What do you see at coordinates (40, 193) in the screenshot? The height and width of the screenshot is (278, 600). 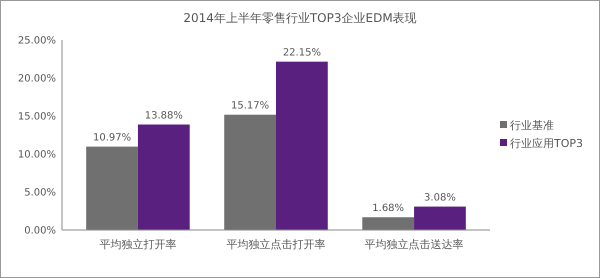 I see `y-tick-label: 5.00%` at bounding box center [40, 193].